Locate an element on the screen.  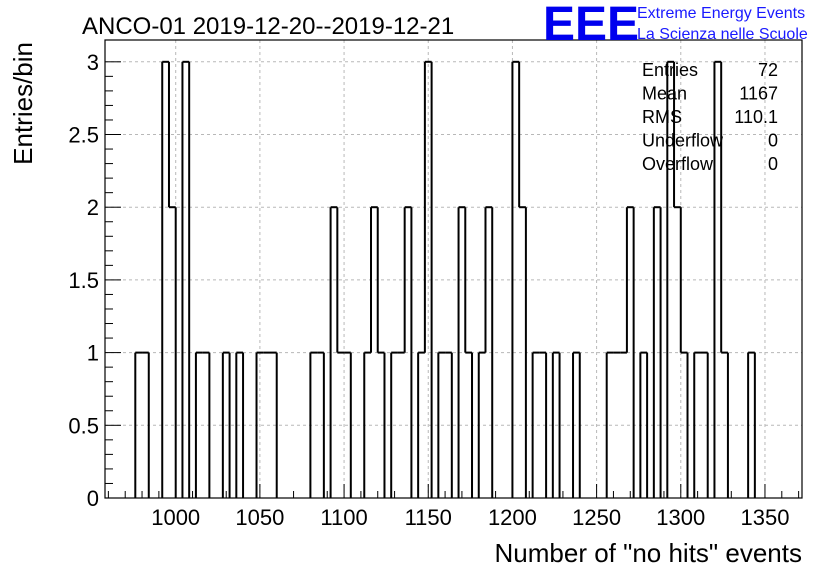
chart-title: ANCO-01 2019-12-20--2019-12-21 is located at coordinates (268, 26).